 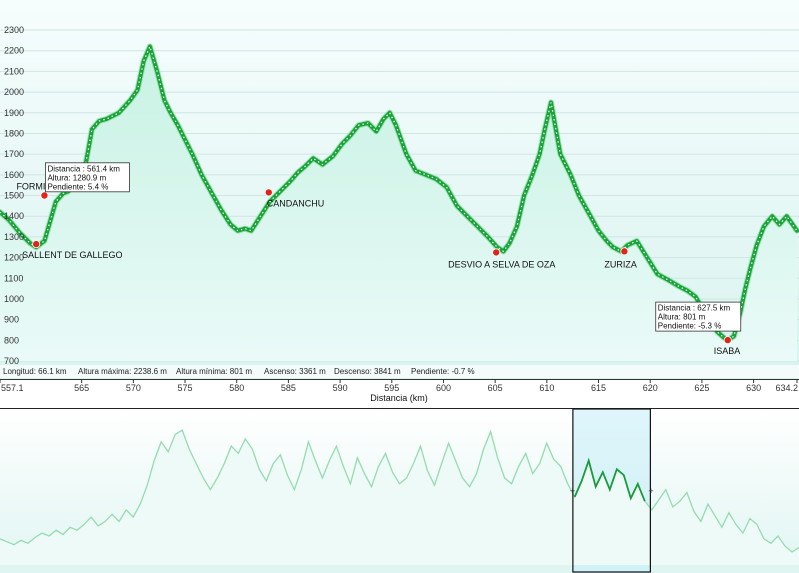 What do you see at coordinates (546, 388) in the screenshot?
I see `x-tick-label: 610` at bounding box center [546, 388].